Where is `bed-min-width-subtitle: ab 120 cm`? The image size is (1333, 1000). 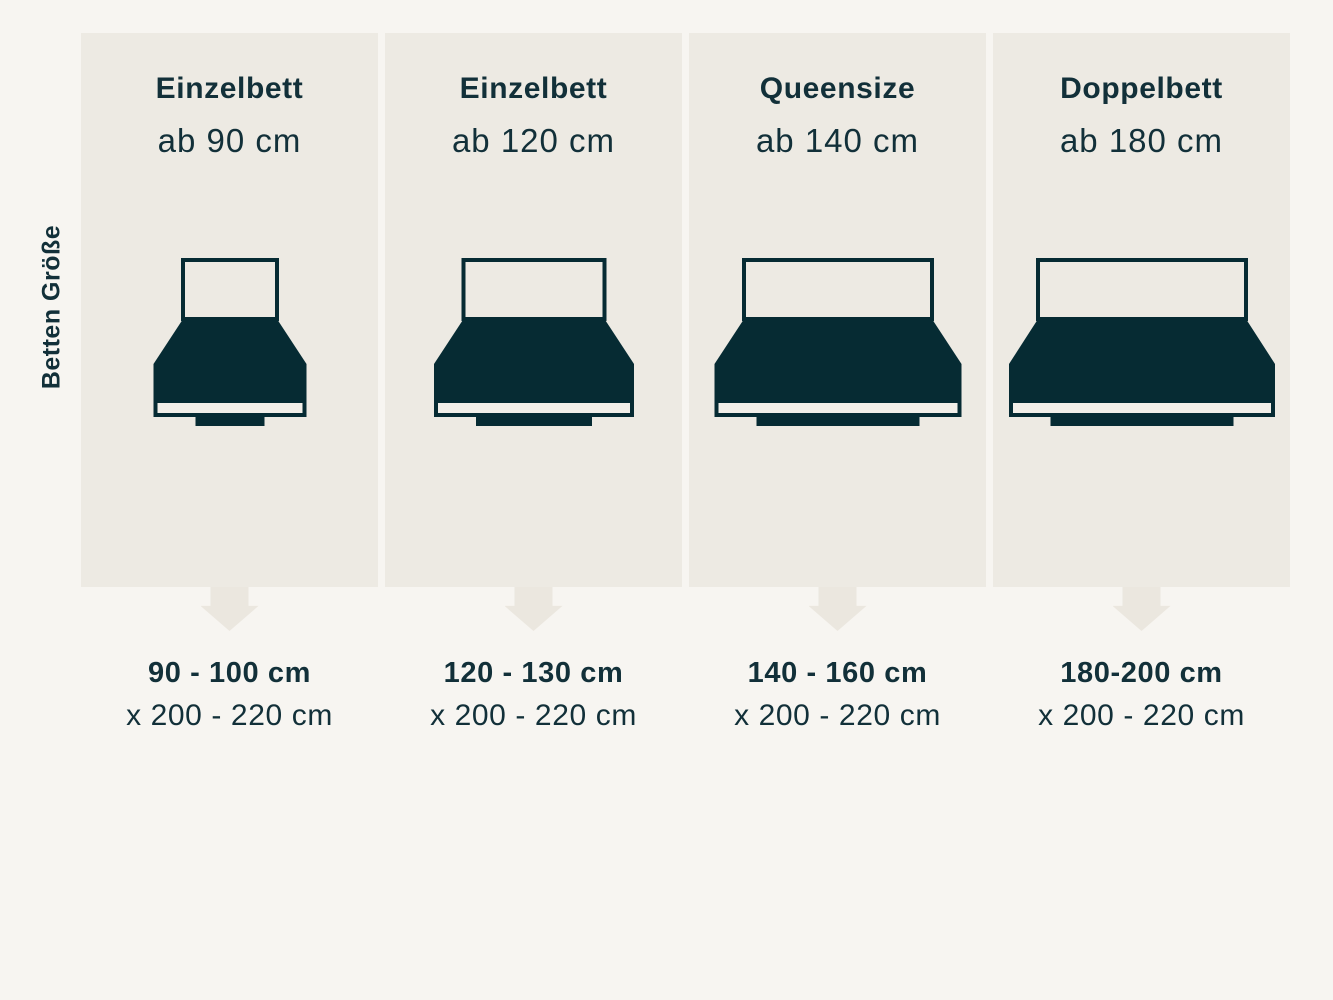
bed-min-width-subtitle: ab 120 cm is located at coordinates (533, 140).